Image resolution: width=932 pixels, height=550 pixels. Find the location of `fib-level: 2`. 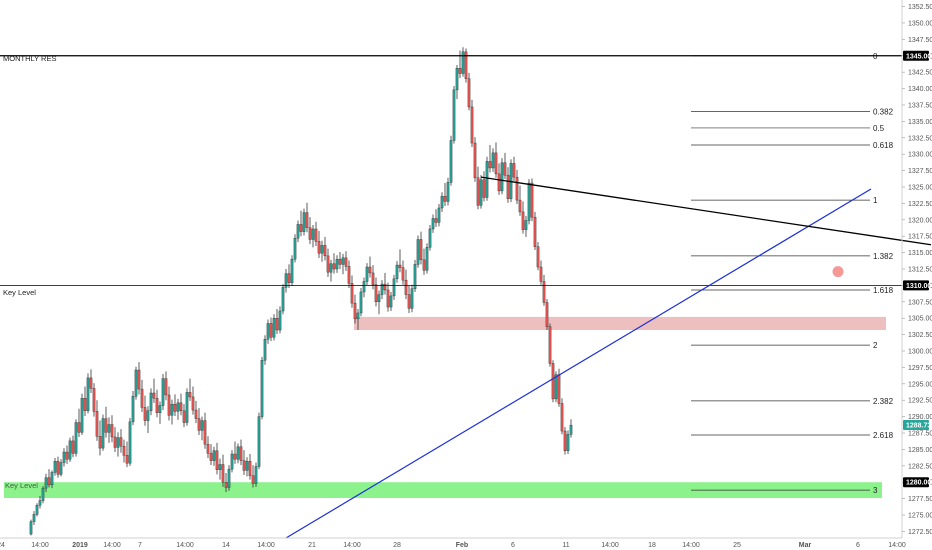

fib-level: 2 is located at coordinates (784, 345).